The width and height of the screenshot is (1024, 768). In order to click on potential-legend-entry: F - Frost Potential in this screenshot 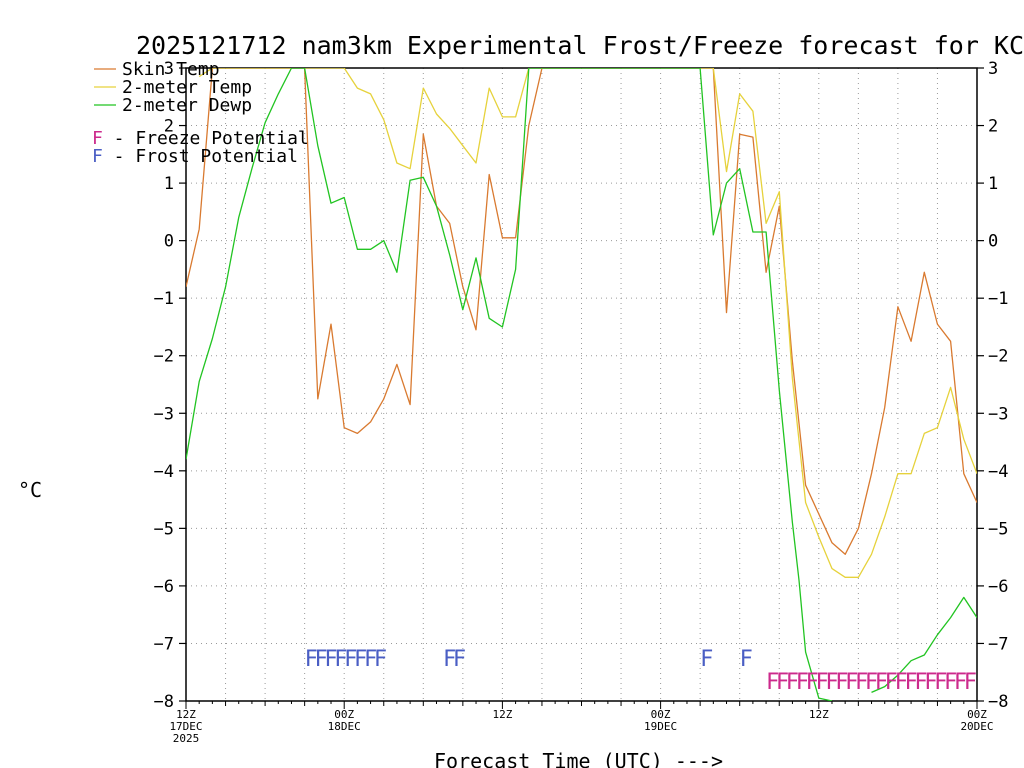, I will do `click(195, 156)`.